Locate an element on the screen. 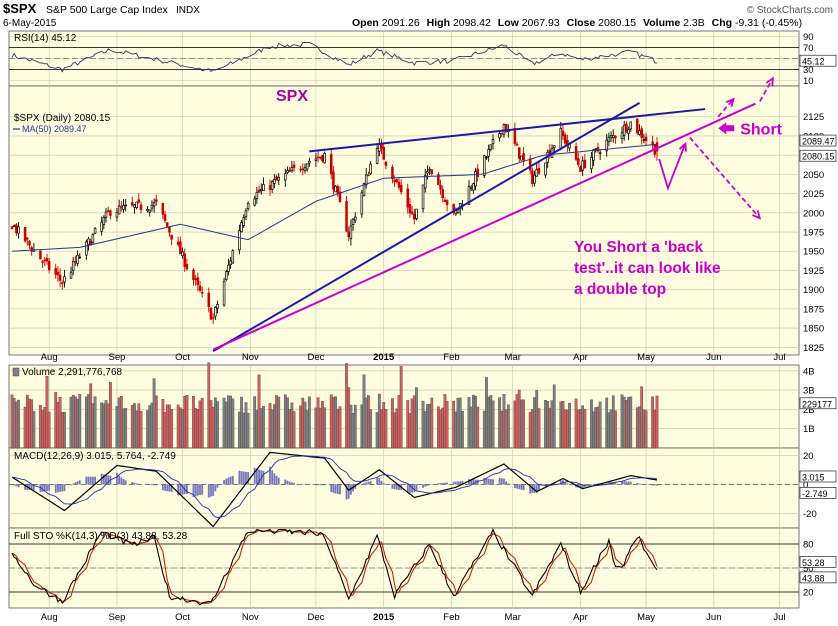 The image size is (838, 626). stoch-x-tick-label: Mar is located at coordinates (513, 617).